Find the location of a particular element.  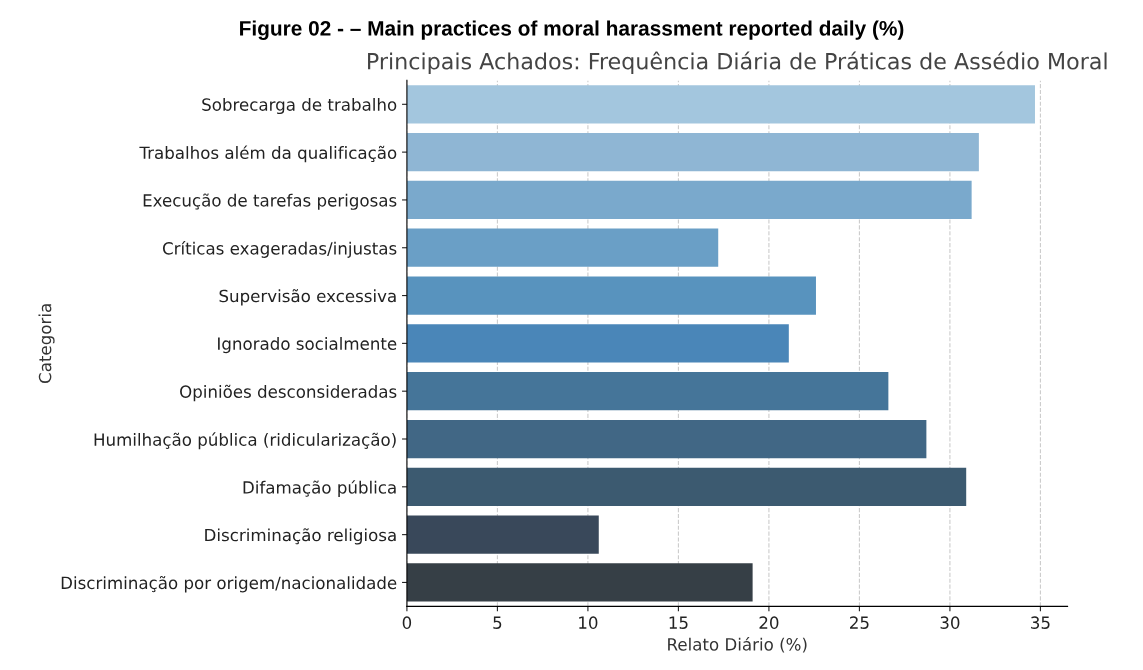

y-tick-label: Supervisão excessiva is located at coordinates (307, 297).